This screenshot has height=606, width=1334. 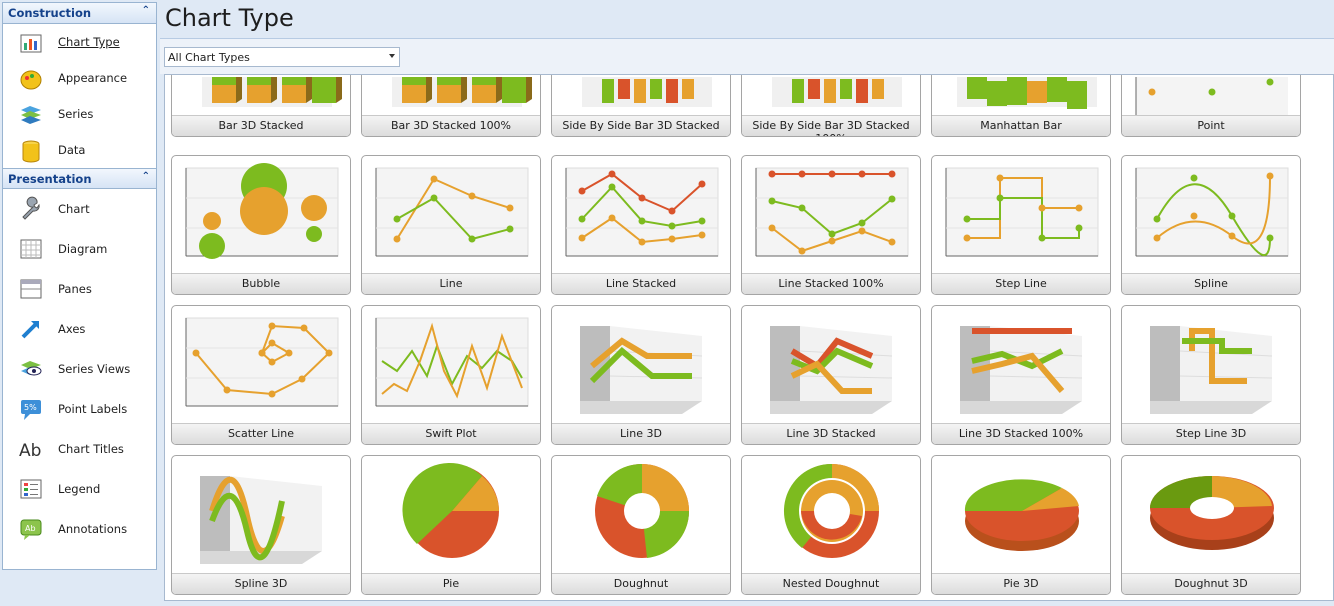 I want to click on chart-type-label: Bar 3D Stacked, so click(x=261, y=125).